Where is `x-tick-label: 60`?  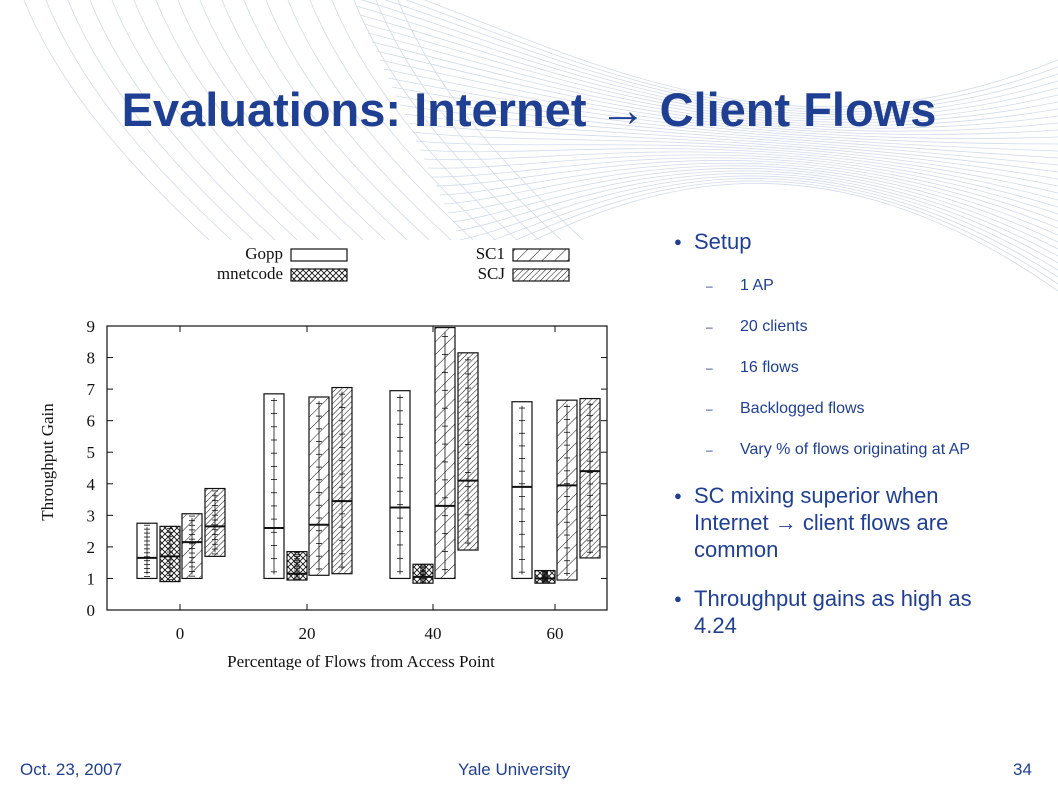 x-tick-label: 60 is located at coordinates (555, 633).